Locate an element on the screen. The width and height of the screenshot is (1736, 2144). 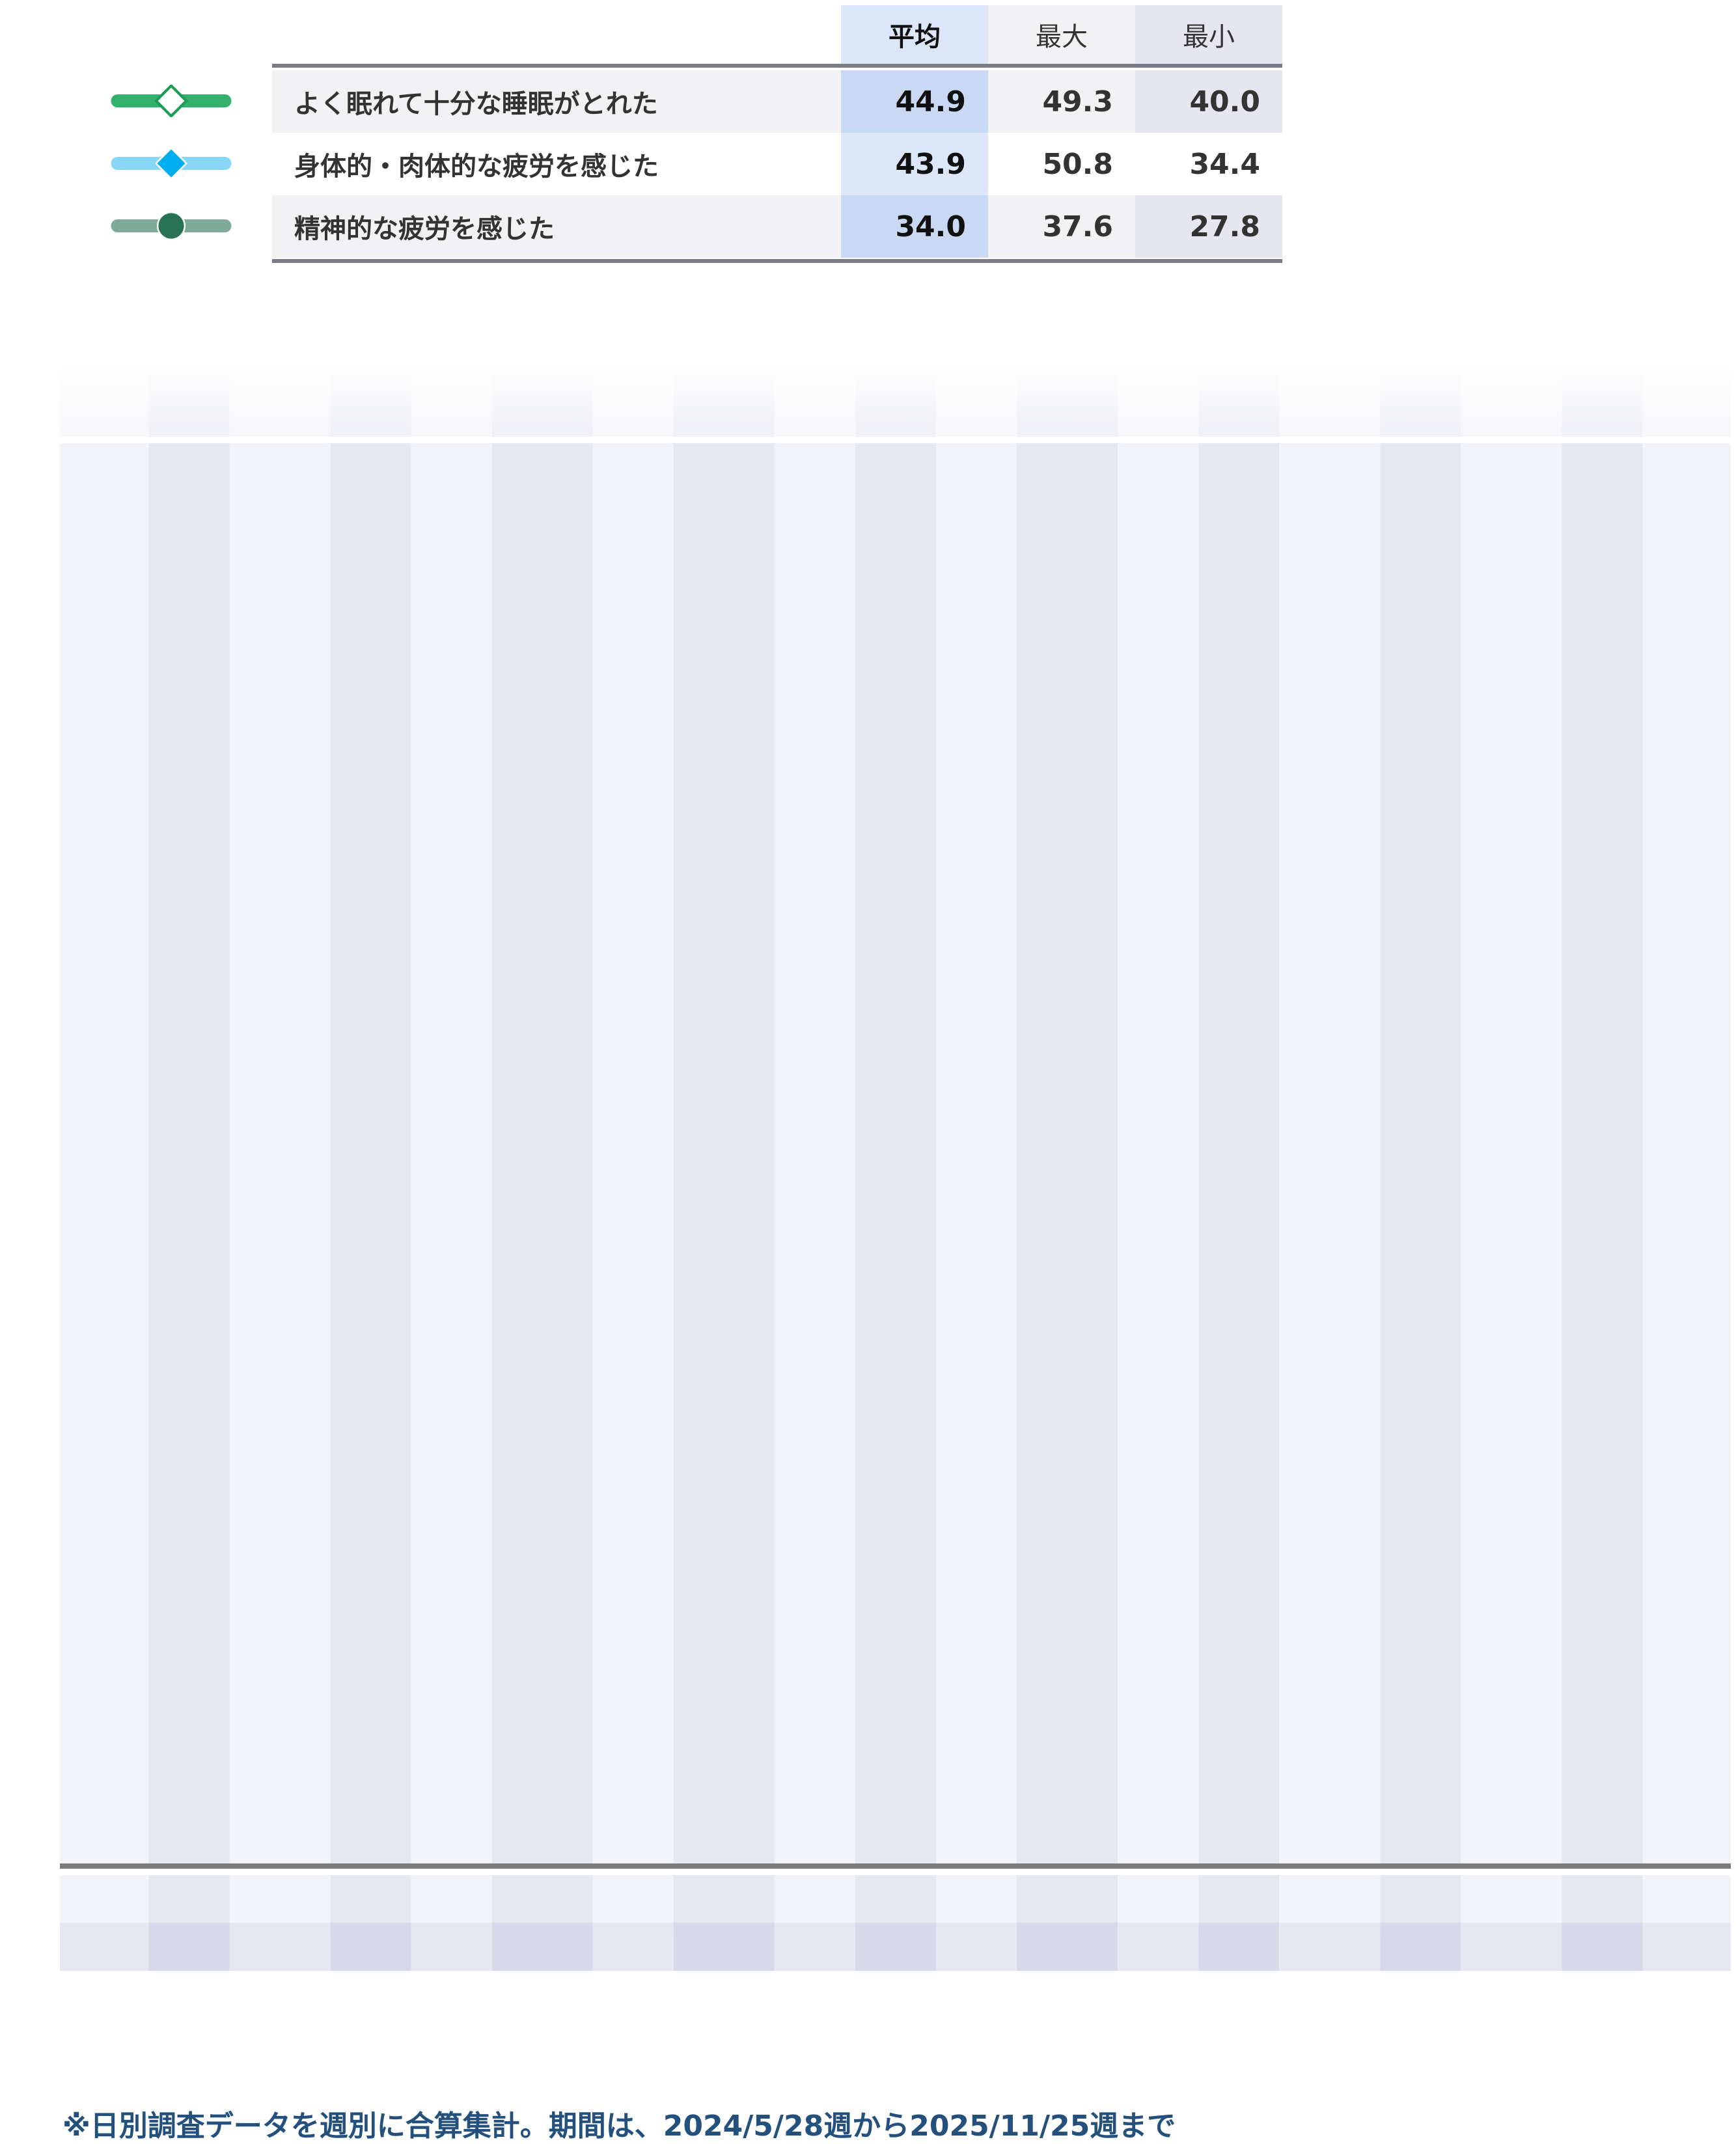
average-value: 34.0 is located at coordinates (914, 226).